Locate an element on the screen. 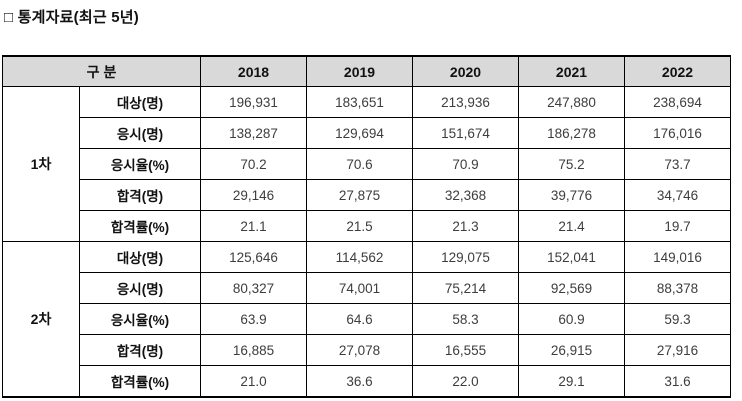 The width and height of the screenshot is (742, 401). value-cell: 36.6 is located at coordinates (359, 381).